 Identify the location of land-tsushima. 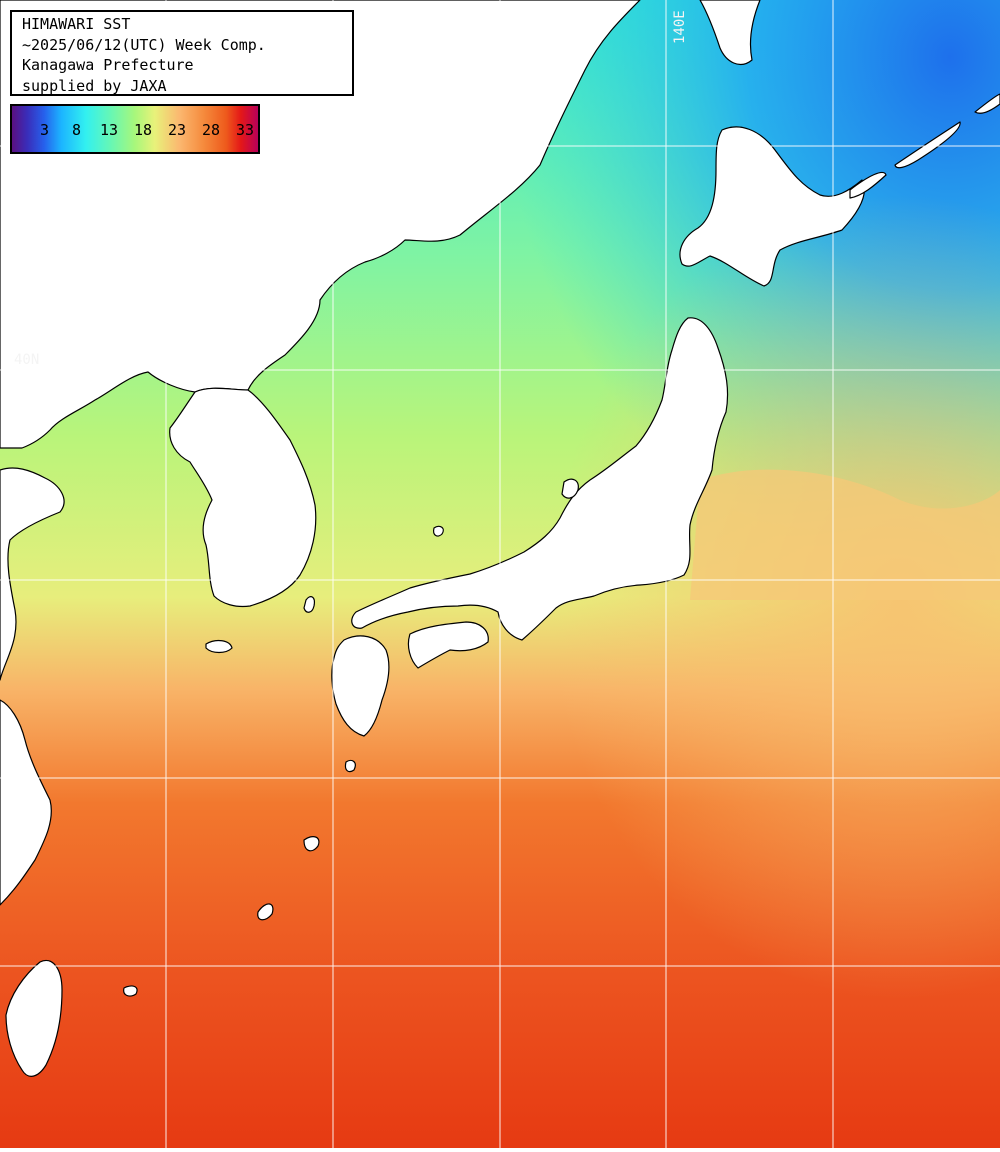
(309, 604).